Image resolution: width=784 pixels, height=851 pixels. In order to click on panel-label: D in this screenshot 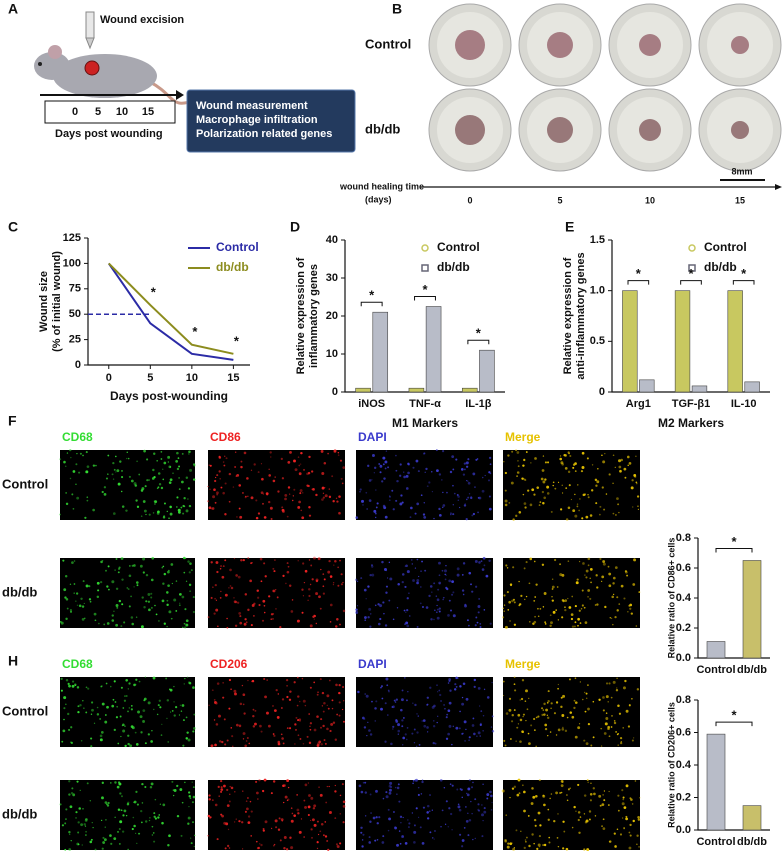, I will do `click(295, 227)`.